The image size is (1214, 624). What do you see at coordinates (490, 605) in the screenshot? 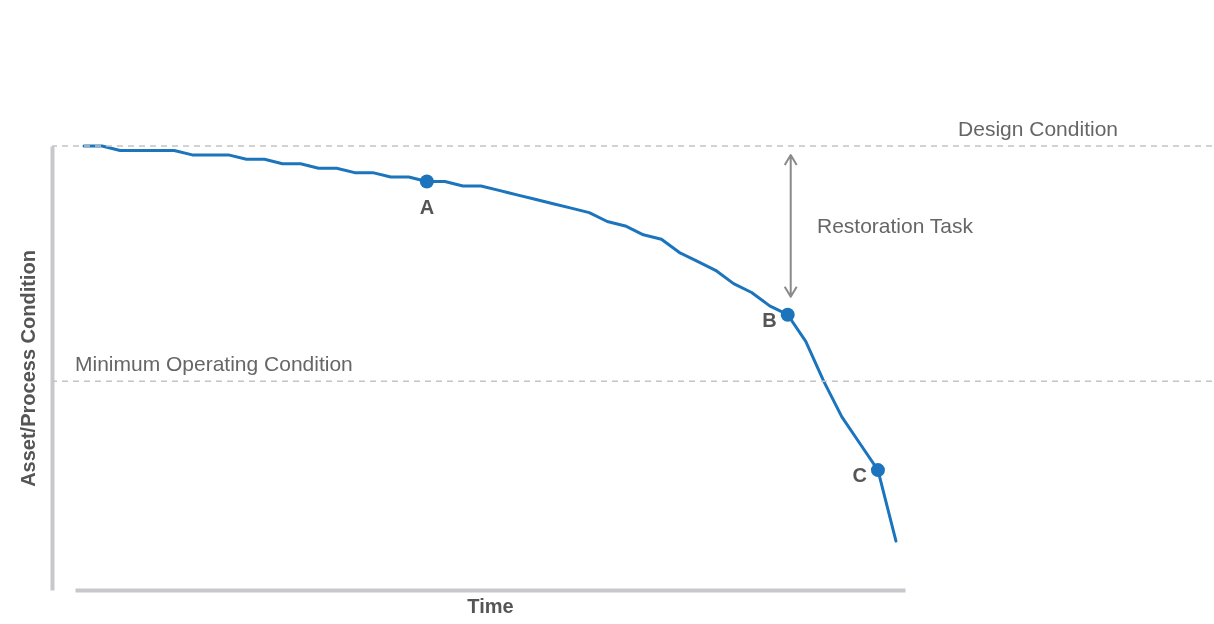
I see `x-axis-title: Time` at bounding box center [490, 605].